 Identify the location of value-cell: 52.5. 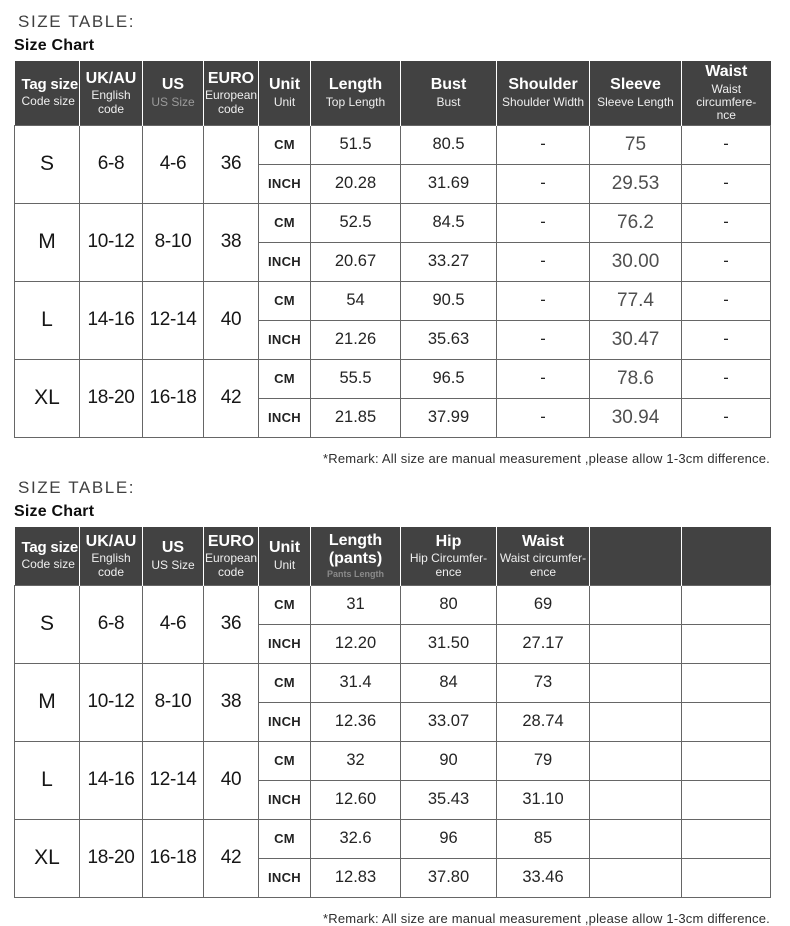
(355, 222).